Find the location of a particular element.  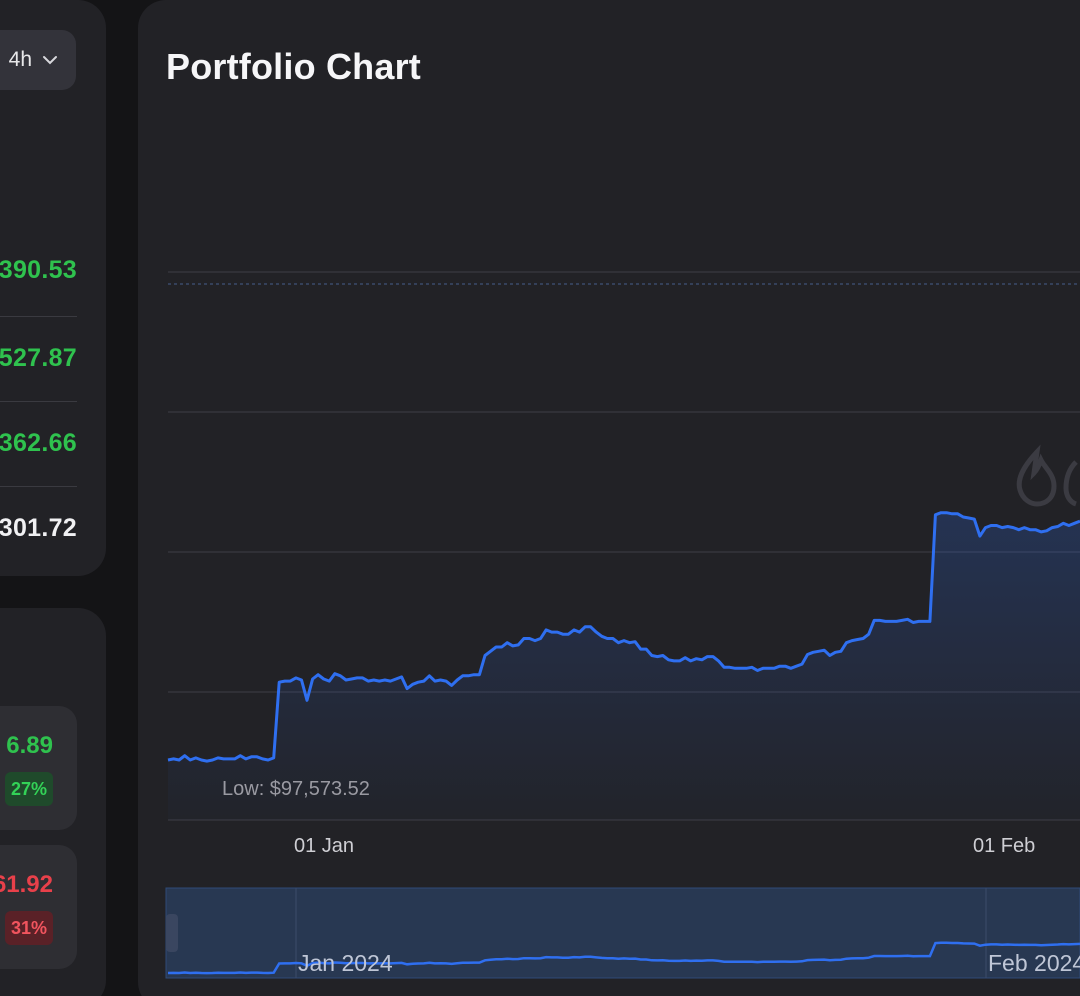

stat-value-3: 362.66 is located at coordinates (38, 442).